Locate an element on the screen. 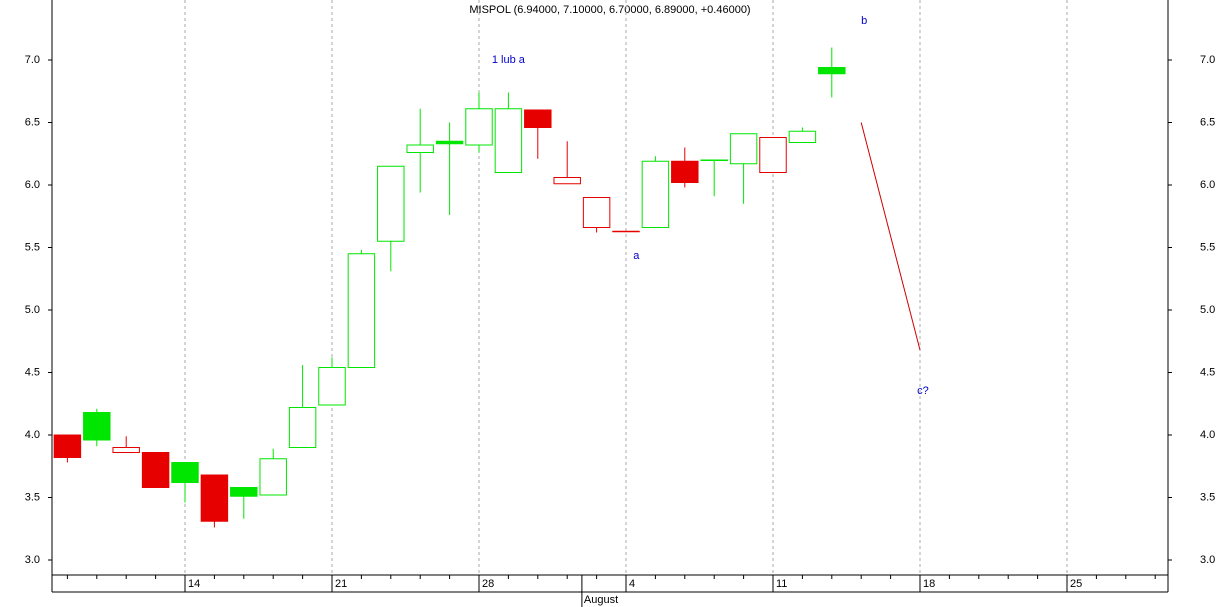 This screenshot has width=1220, height=607. x-tick-label: 25 is located at coordinates (1076, 584).